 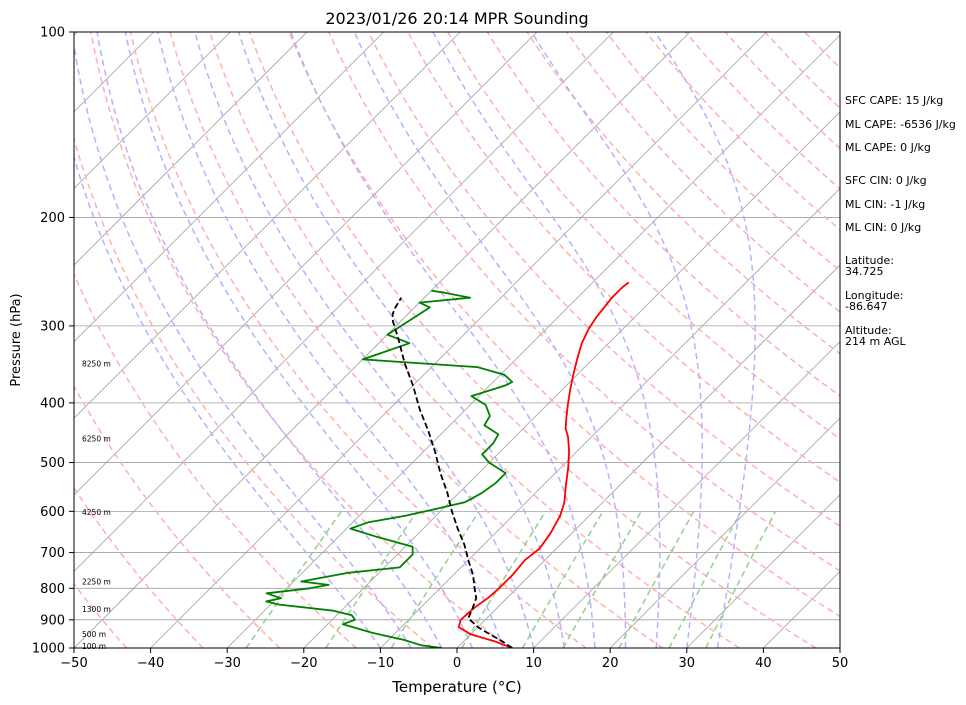 I want to click on x-tick-label: 0, so click(x=457, y=663).